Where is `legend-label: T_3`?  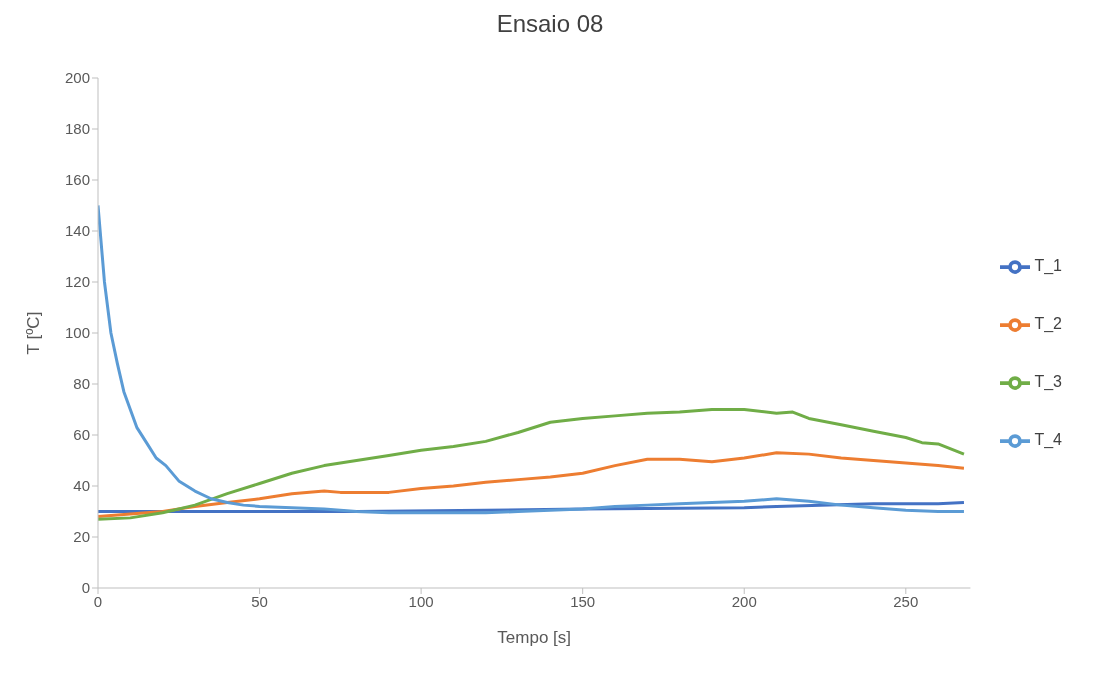
legend-label: T_3 is located at coordinates (1048, 381).